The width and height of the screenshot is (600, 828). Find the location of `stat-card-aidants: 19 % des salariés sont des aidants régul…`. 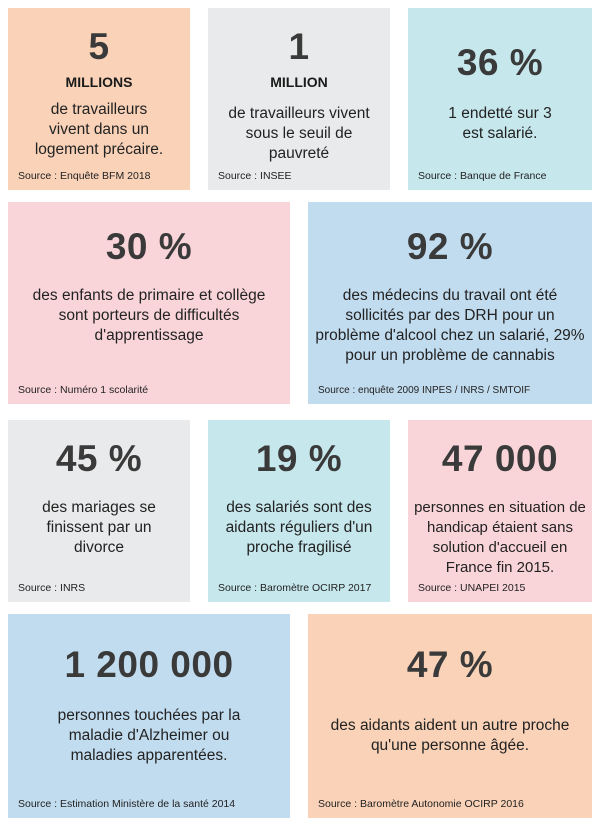

stat-card-aidants: 19 % des salariés sont des aidants régul… is located at coordinates (299, 511).